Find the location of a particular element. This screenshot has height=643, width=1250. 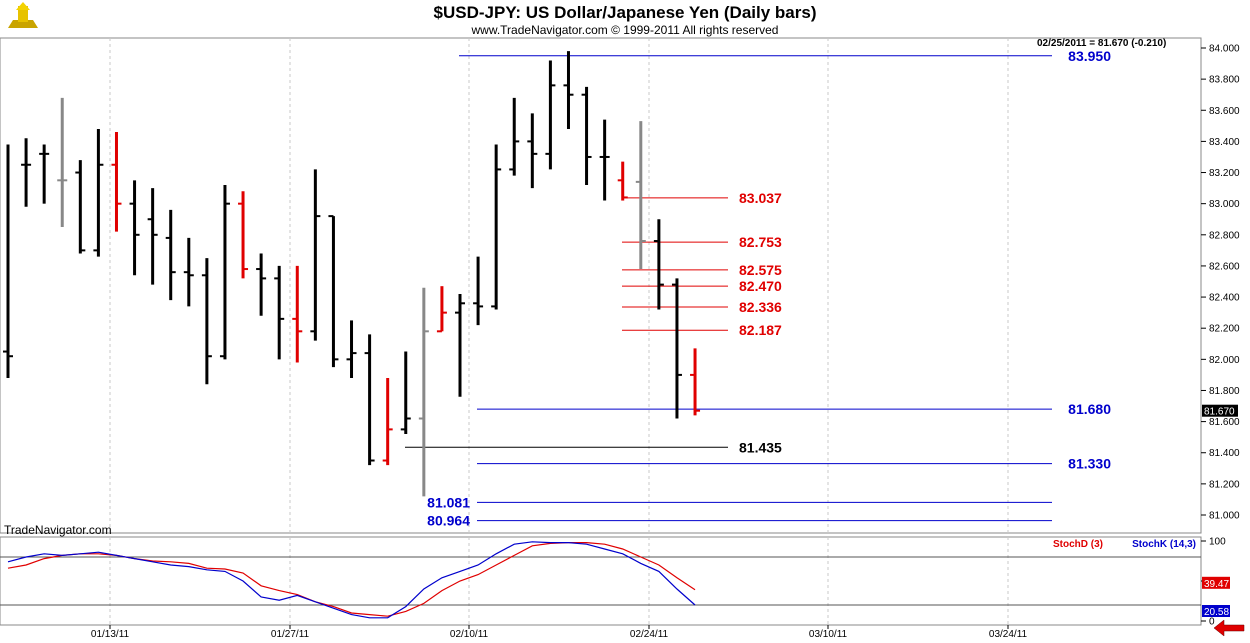

level-label: 83.950 is located at coordinates (1089, 56).